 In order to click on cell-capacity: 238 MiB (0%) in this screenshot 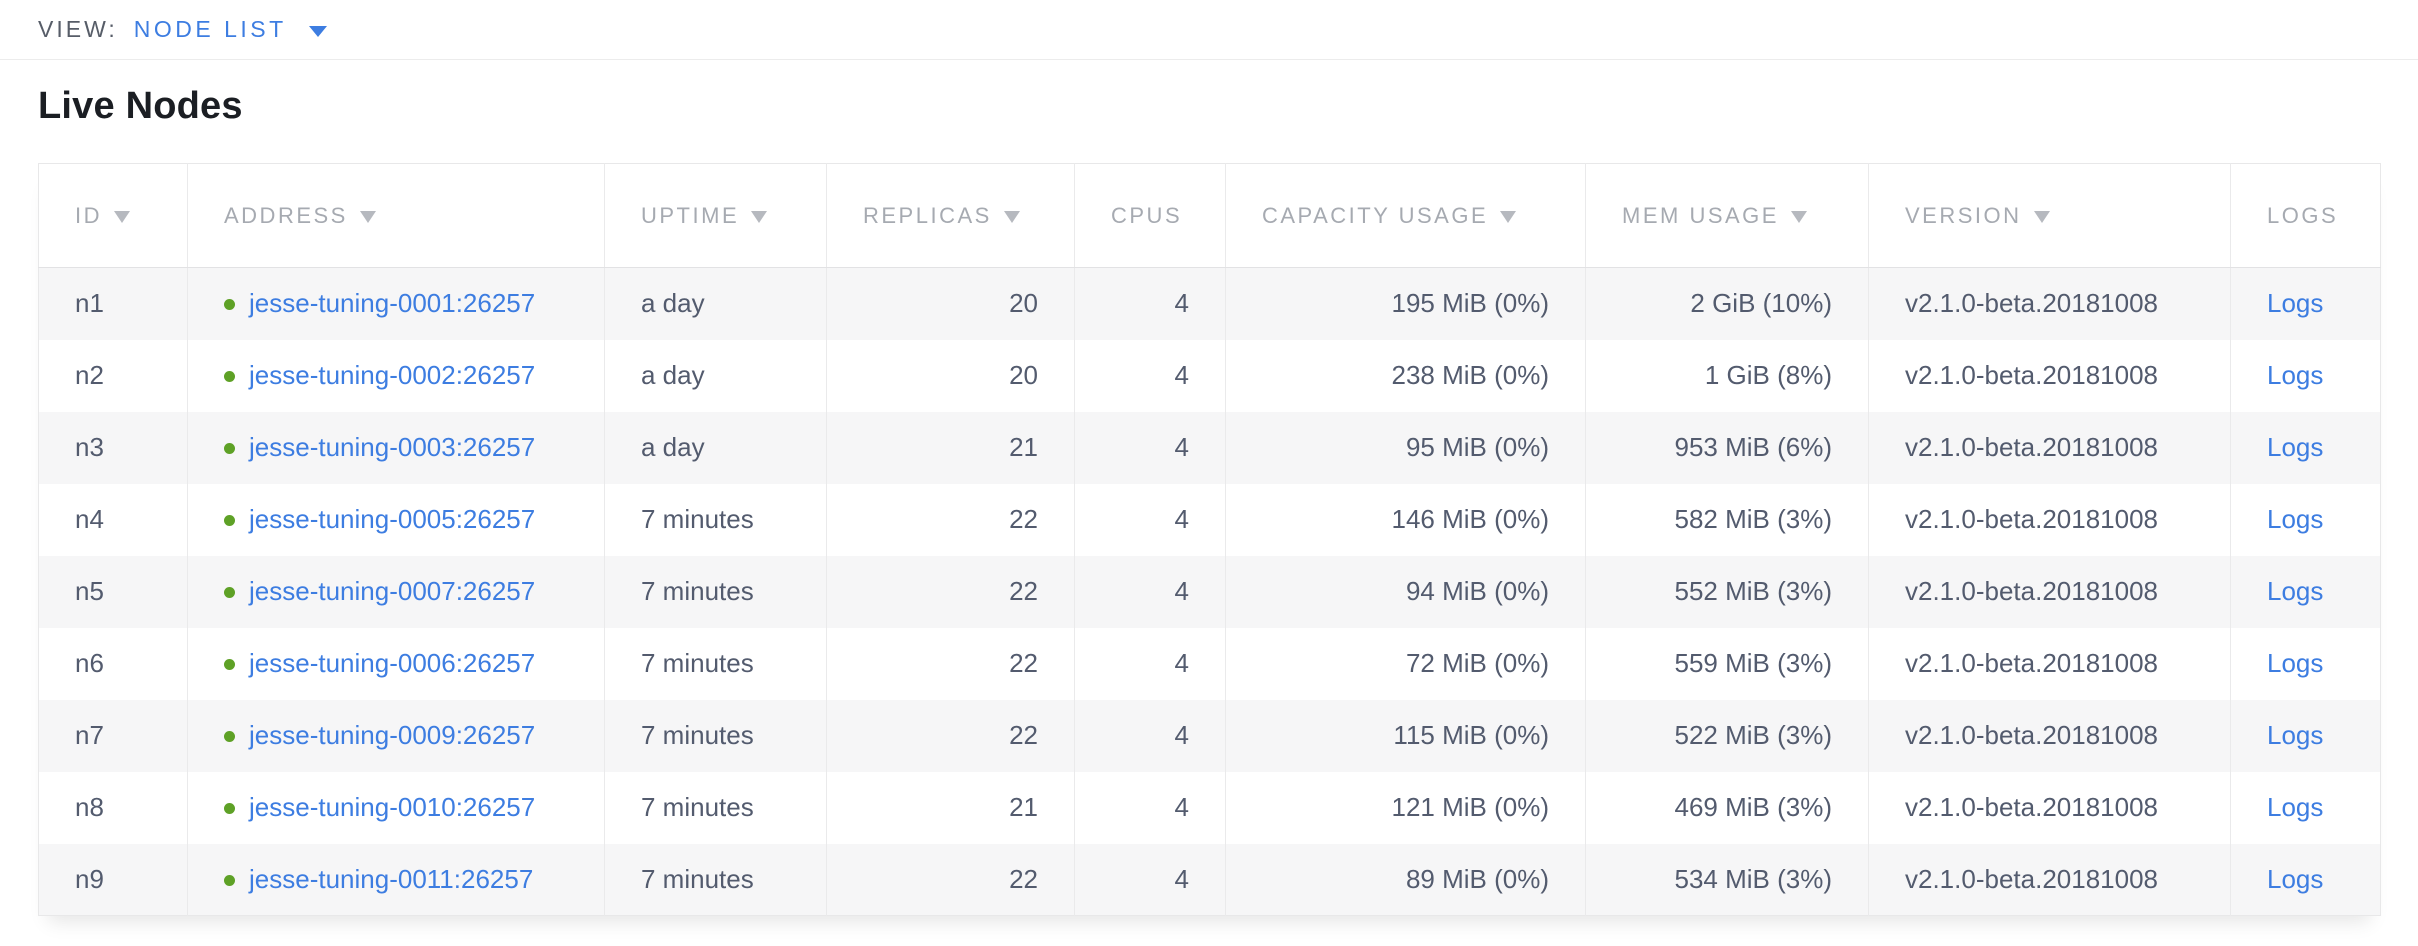, I will do `click(1405, 375)`.